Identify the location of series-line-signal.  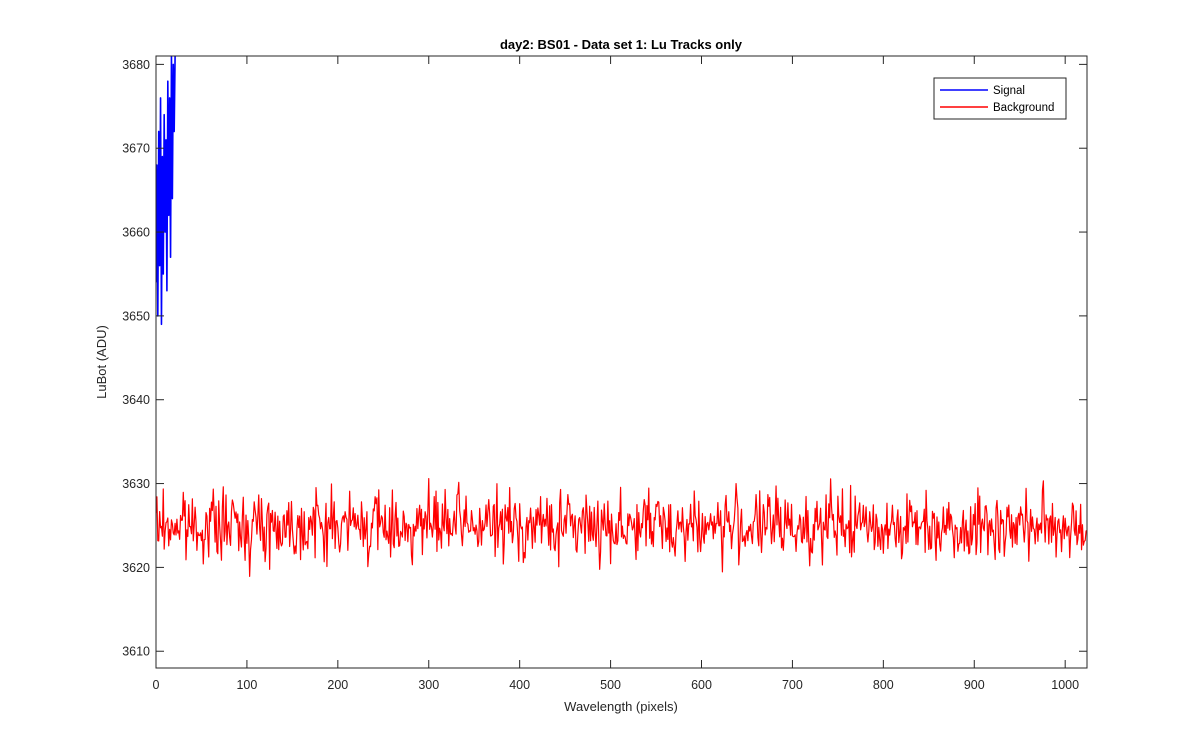
(166, 191).